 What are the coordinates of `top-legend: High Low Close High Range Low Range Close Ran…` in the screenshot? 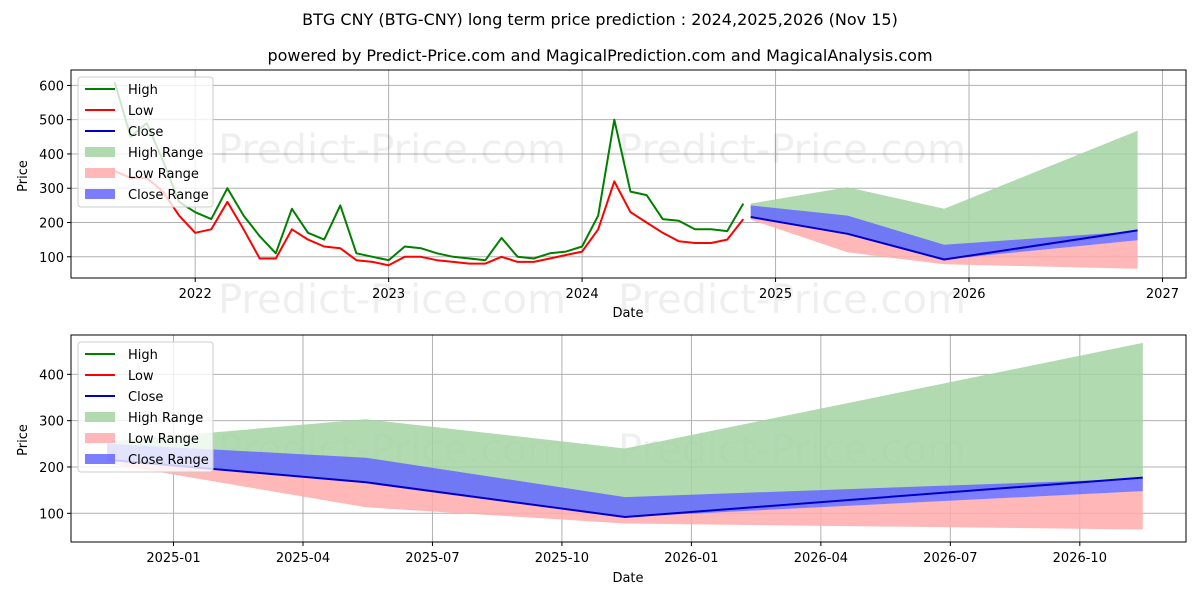 It's located at (145, 142).